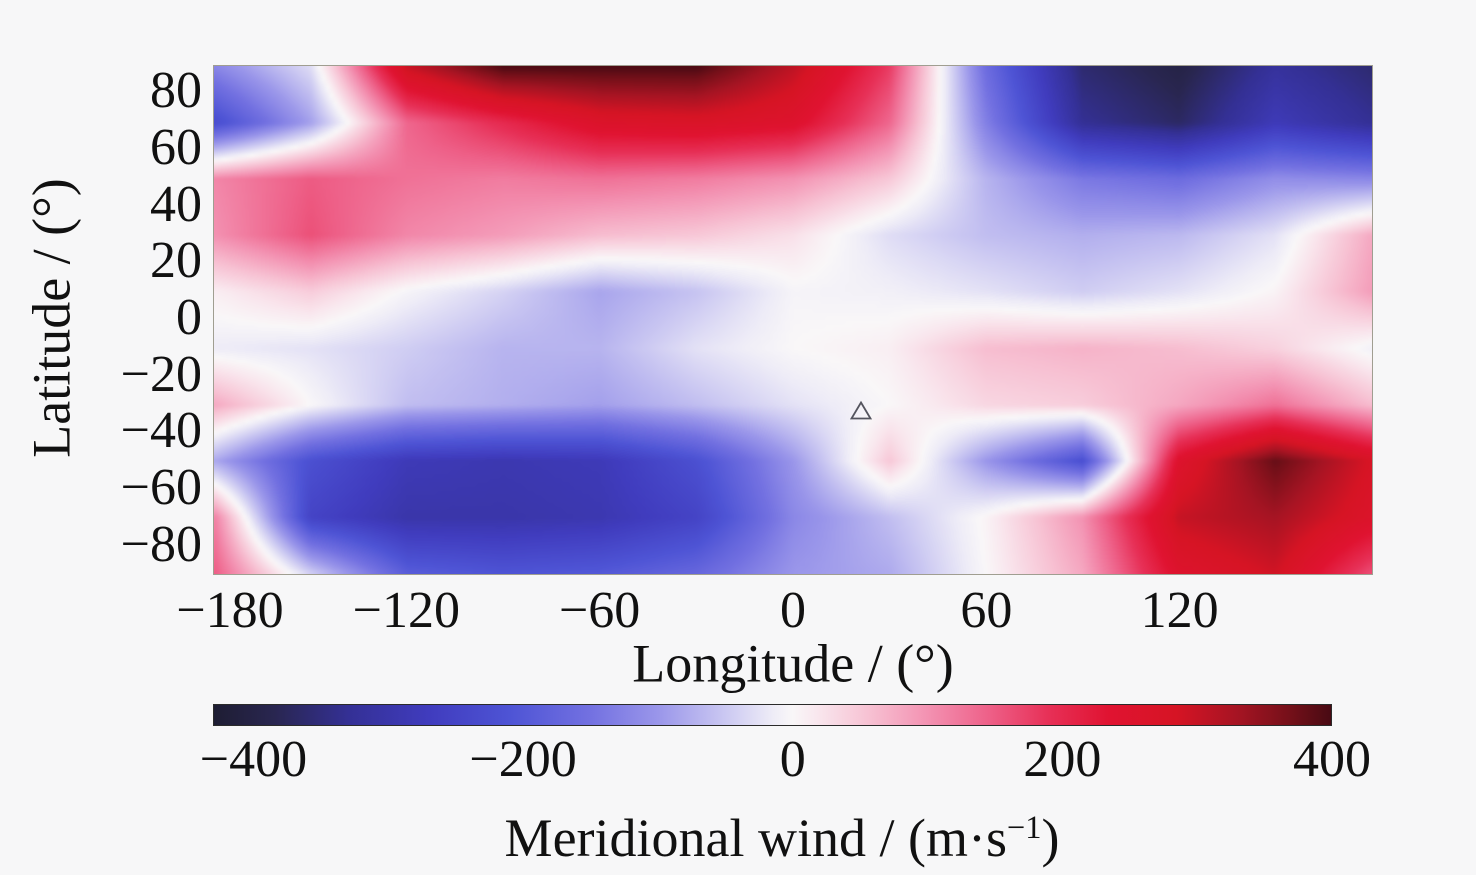  Describe the element at coordinates (792, 759) in the screenshot. I see `colorbar-tick-label: 0` at that location.